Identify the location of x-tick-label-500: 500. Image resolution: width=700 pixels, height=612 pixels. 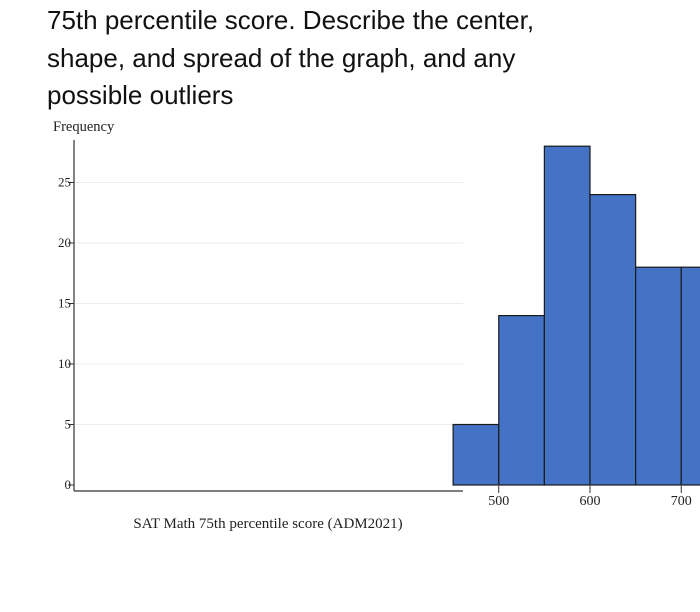
(498, 501).